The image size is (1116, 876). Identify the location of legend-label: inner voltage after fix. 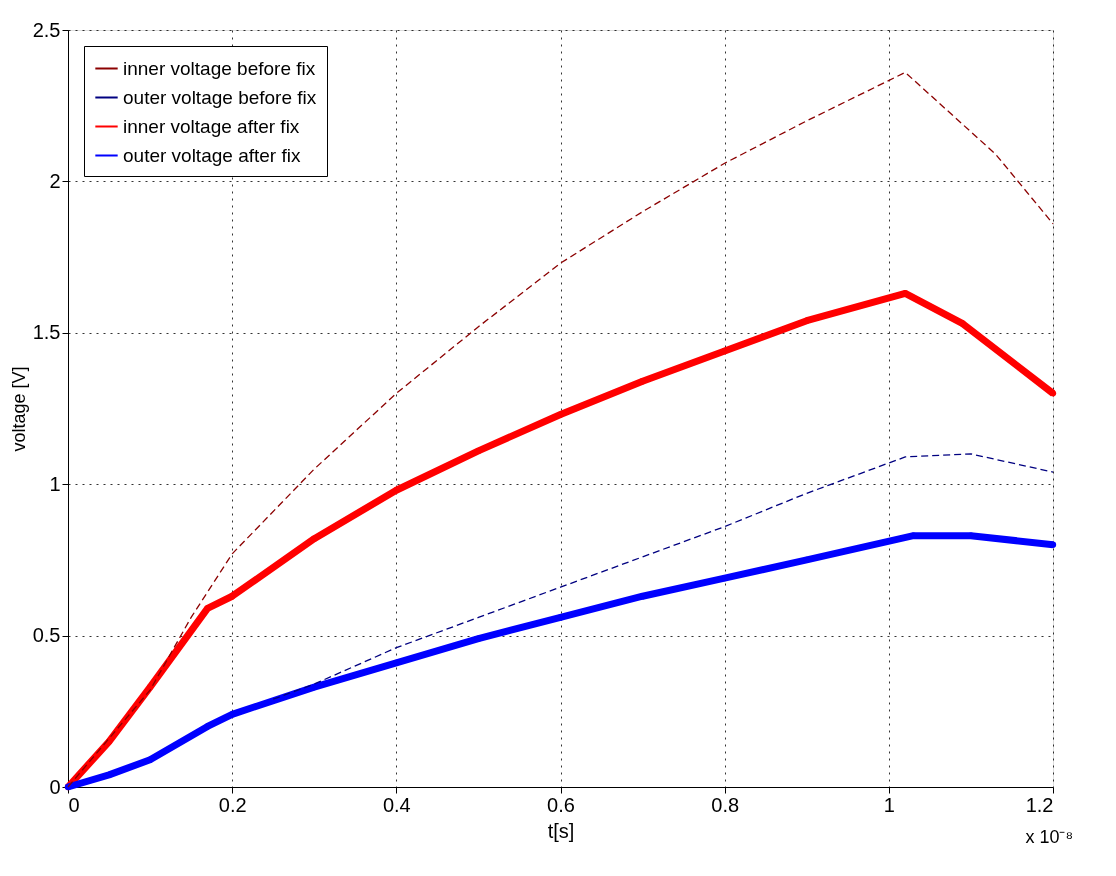
(211, 126).